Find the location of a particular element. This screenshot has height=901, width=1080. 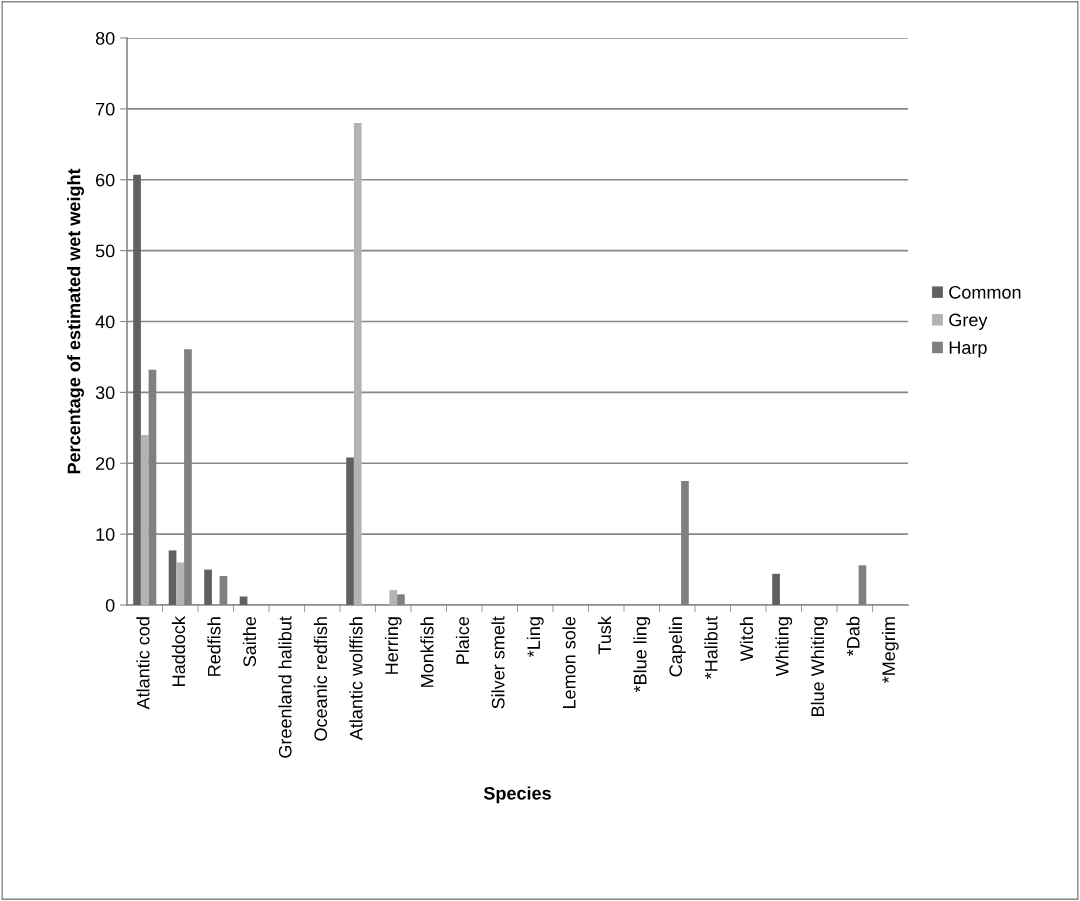

y-tick-label: 80 is located at coordinates (105, 38).